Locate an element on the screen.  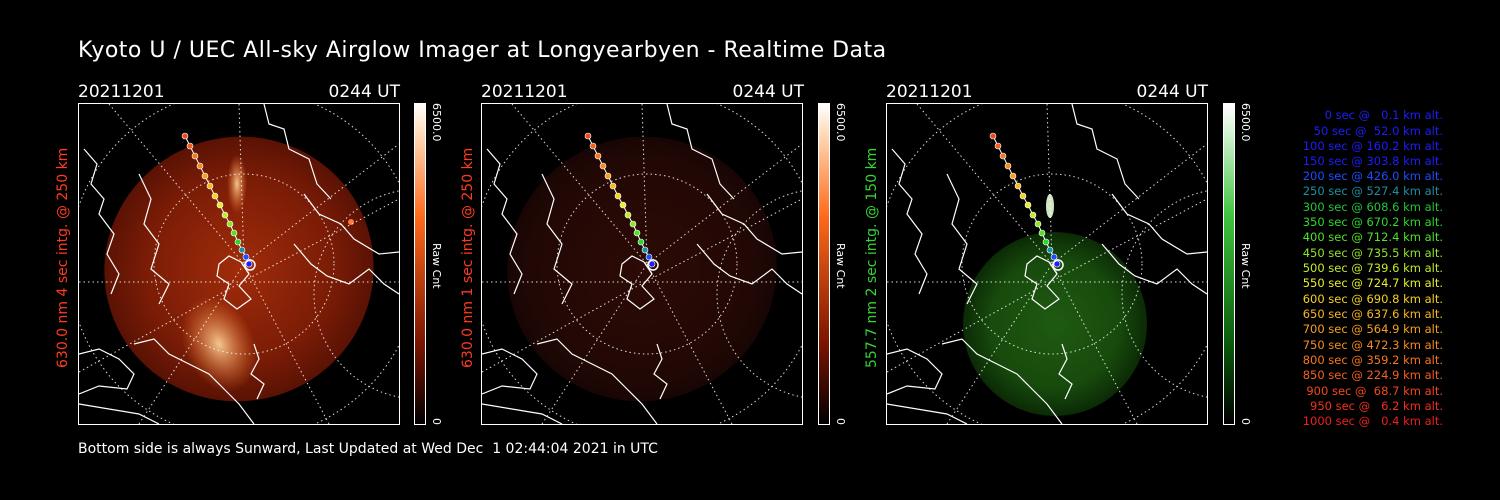
legend-entry: 750 sec @ 472.3 km alt. is located at coordinates (1372, 345).